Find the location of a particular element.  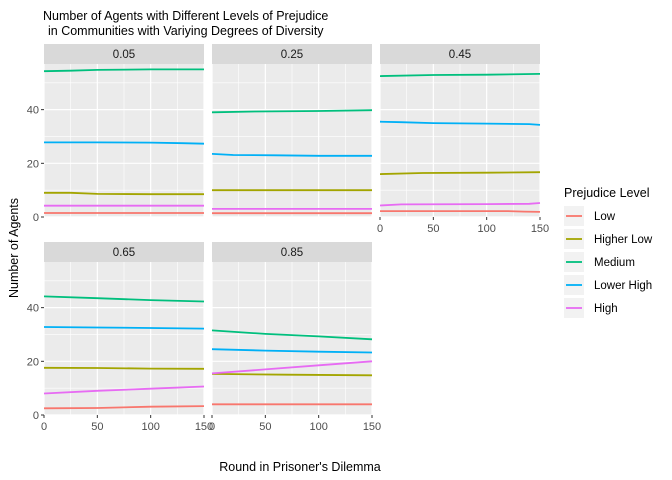

facet-panel-0-65: 0.65 0 20 40 0 50 100 150 is located at coordinates (120, 337).